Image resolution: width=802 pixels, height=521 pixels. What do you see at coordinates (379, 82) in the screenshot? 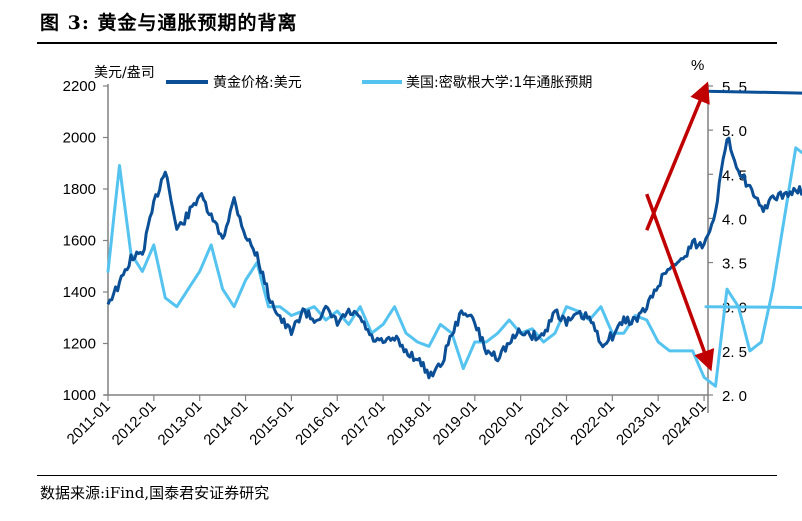
I see `legend: 黄金价格:美元 美国:密歇根大学:1年通胀预期` at bounding box center [379, 82].